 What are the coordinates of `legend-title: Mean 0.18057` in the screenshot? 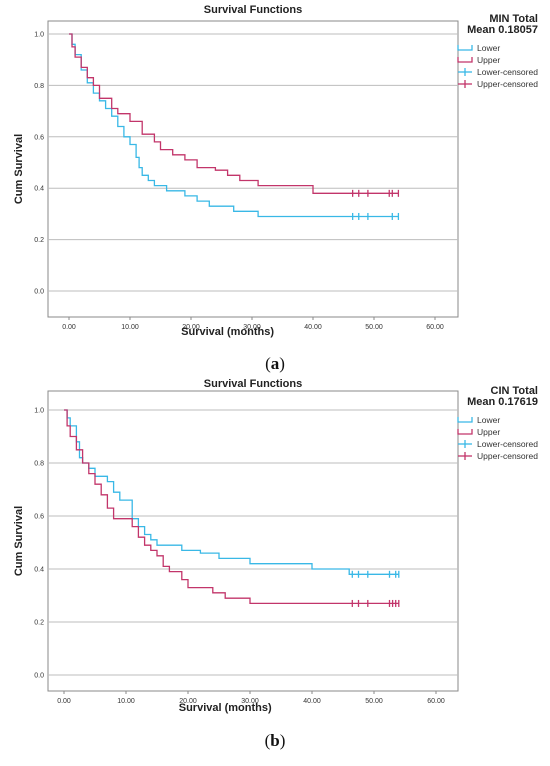 It's located at (502, 30).